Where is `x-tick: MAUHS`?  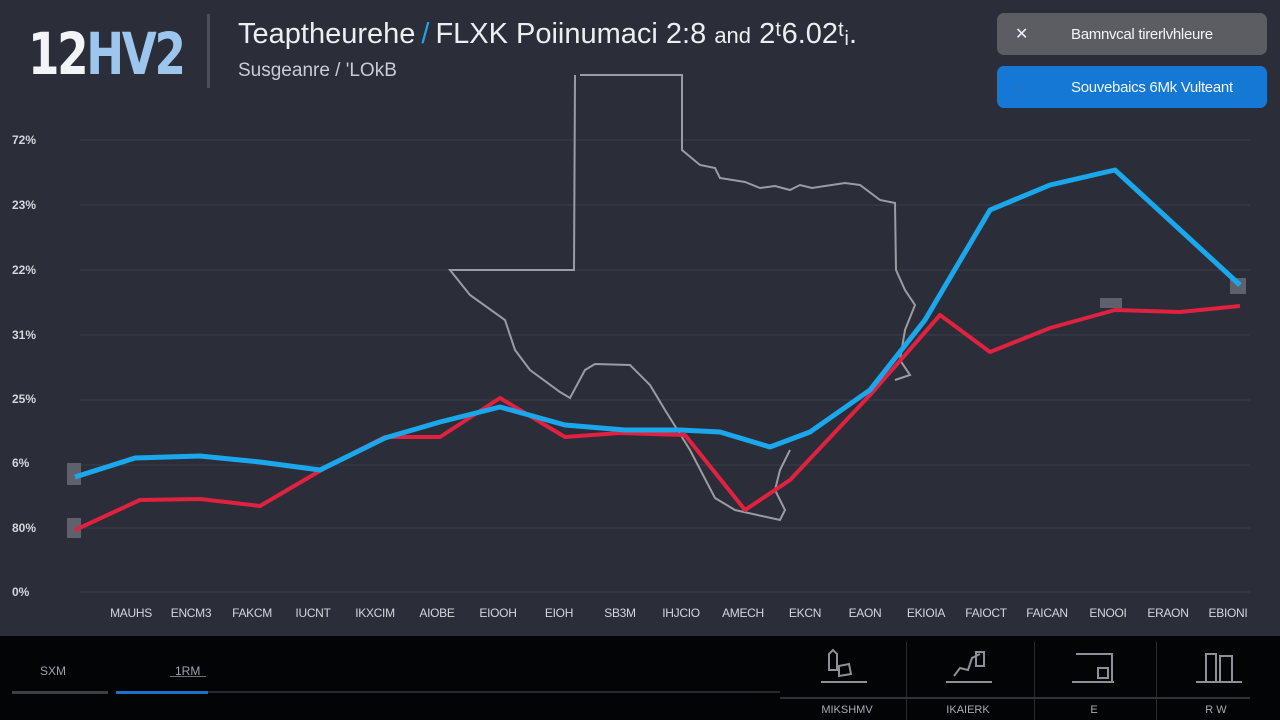
x-tick: MAUHS is located at coordinates (131, 613).